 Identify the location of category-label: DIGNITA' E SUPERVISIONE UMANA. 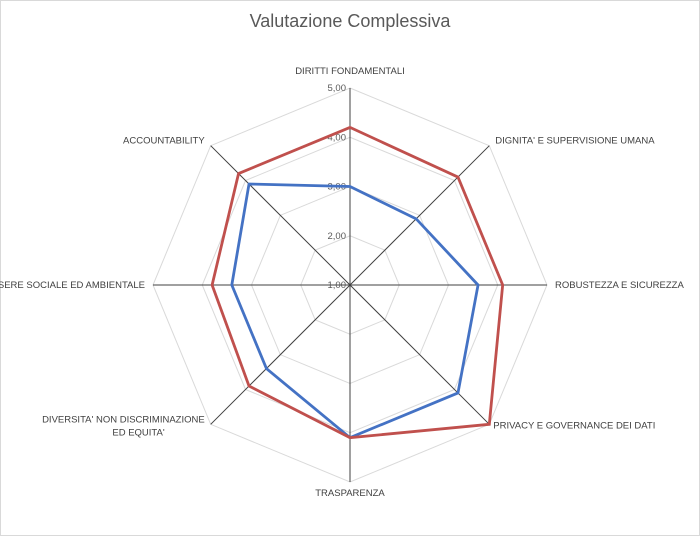
(575, 141).